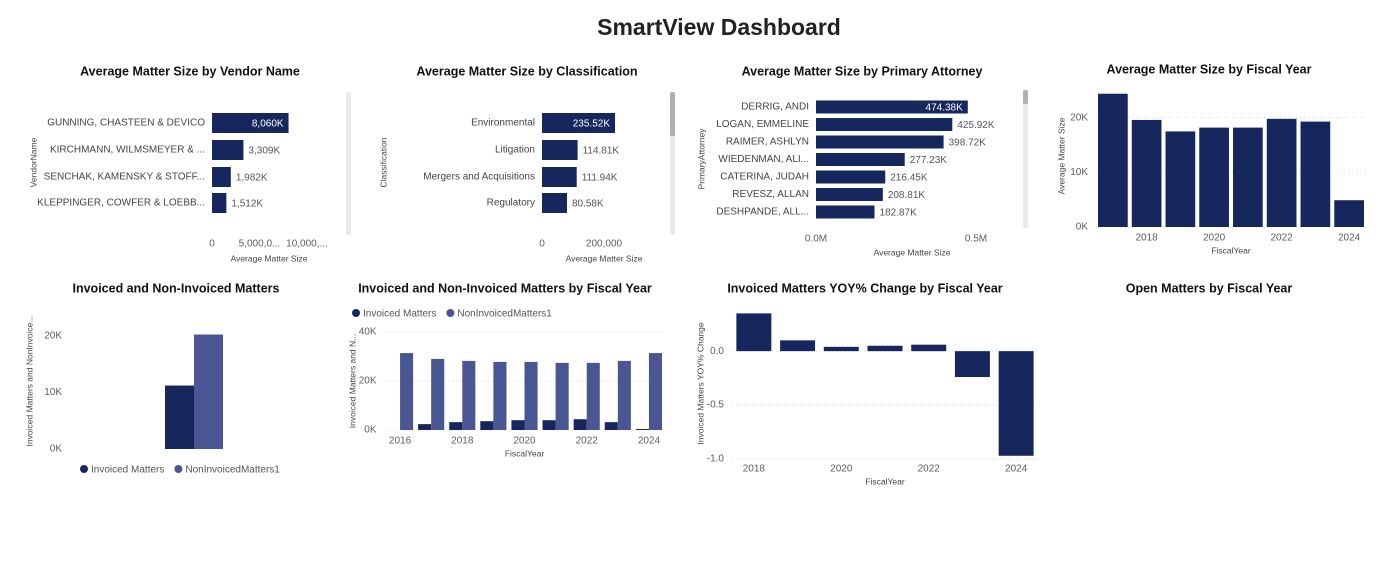 The image size is (1386, 570). I want to click on chart-title: Average Matter Size by Classification, so click(526, 71).